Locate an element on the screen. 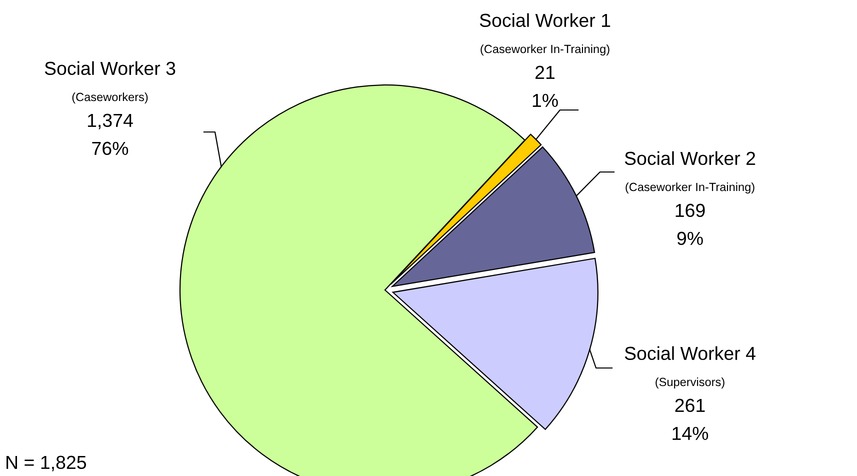 The width and height of the screenshot is (857, 476). slice-label: Social Worker 2 (Caseworker In-Training) is located at coordinates (690, 172).